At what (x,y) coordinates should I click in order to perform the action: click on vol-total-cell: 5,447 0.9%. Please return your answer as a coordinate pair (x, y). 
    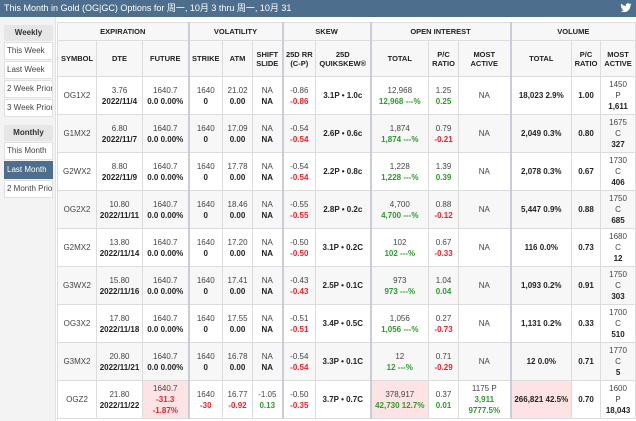
    Looking at the image, I should click on (541, 209).